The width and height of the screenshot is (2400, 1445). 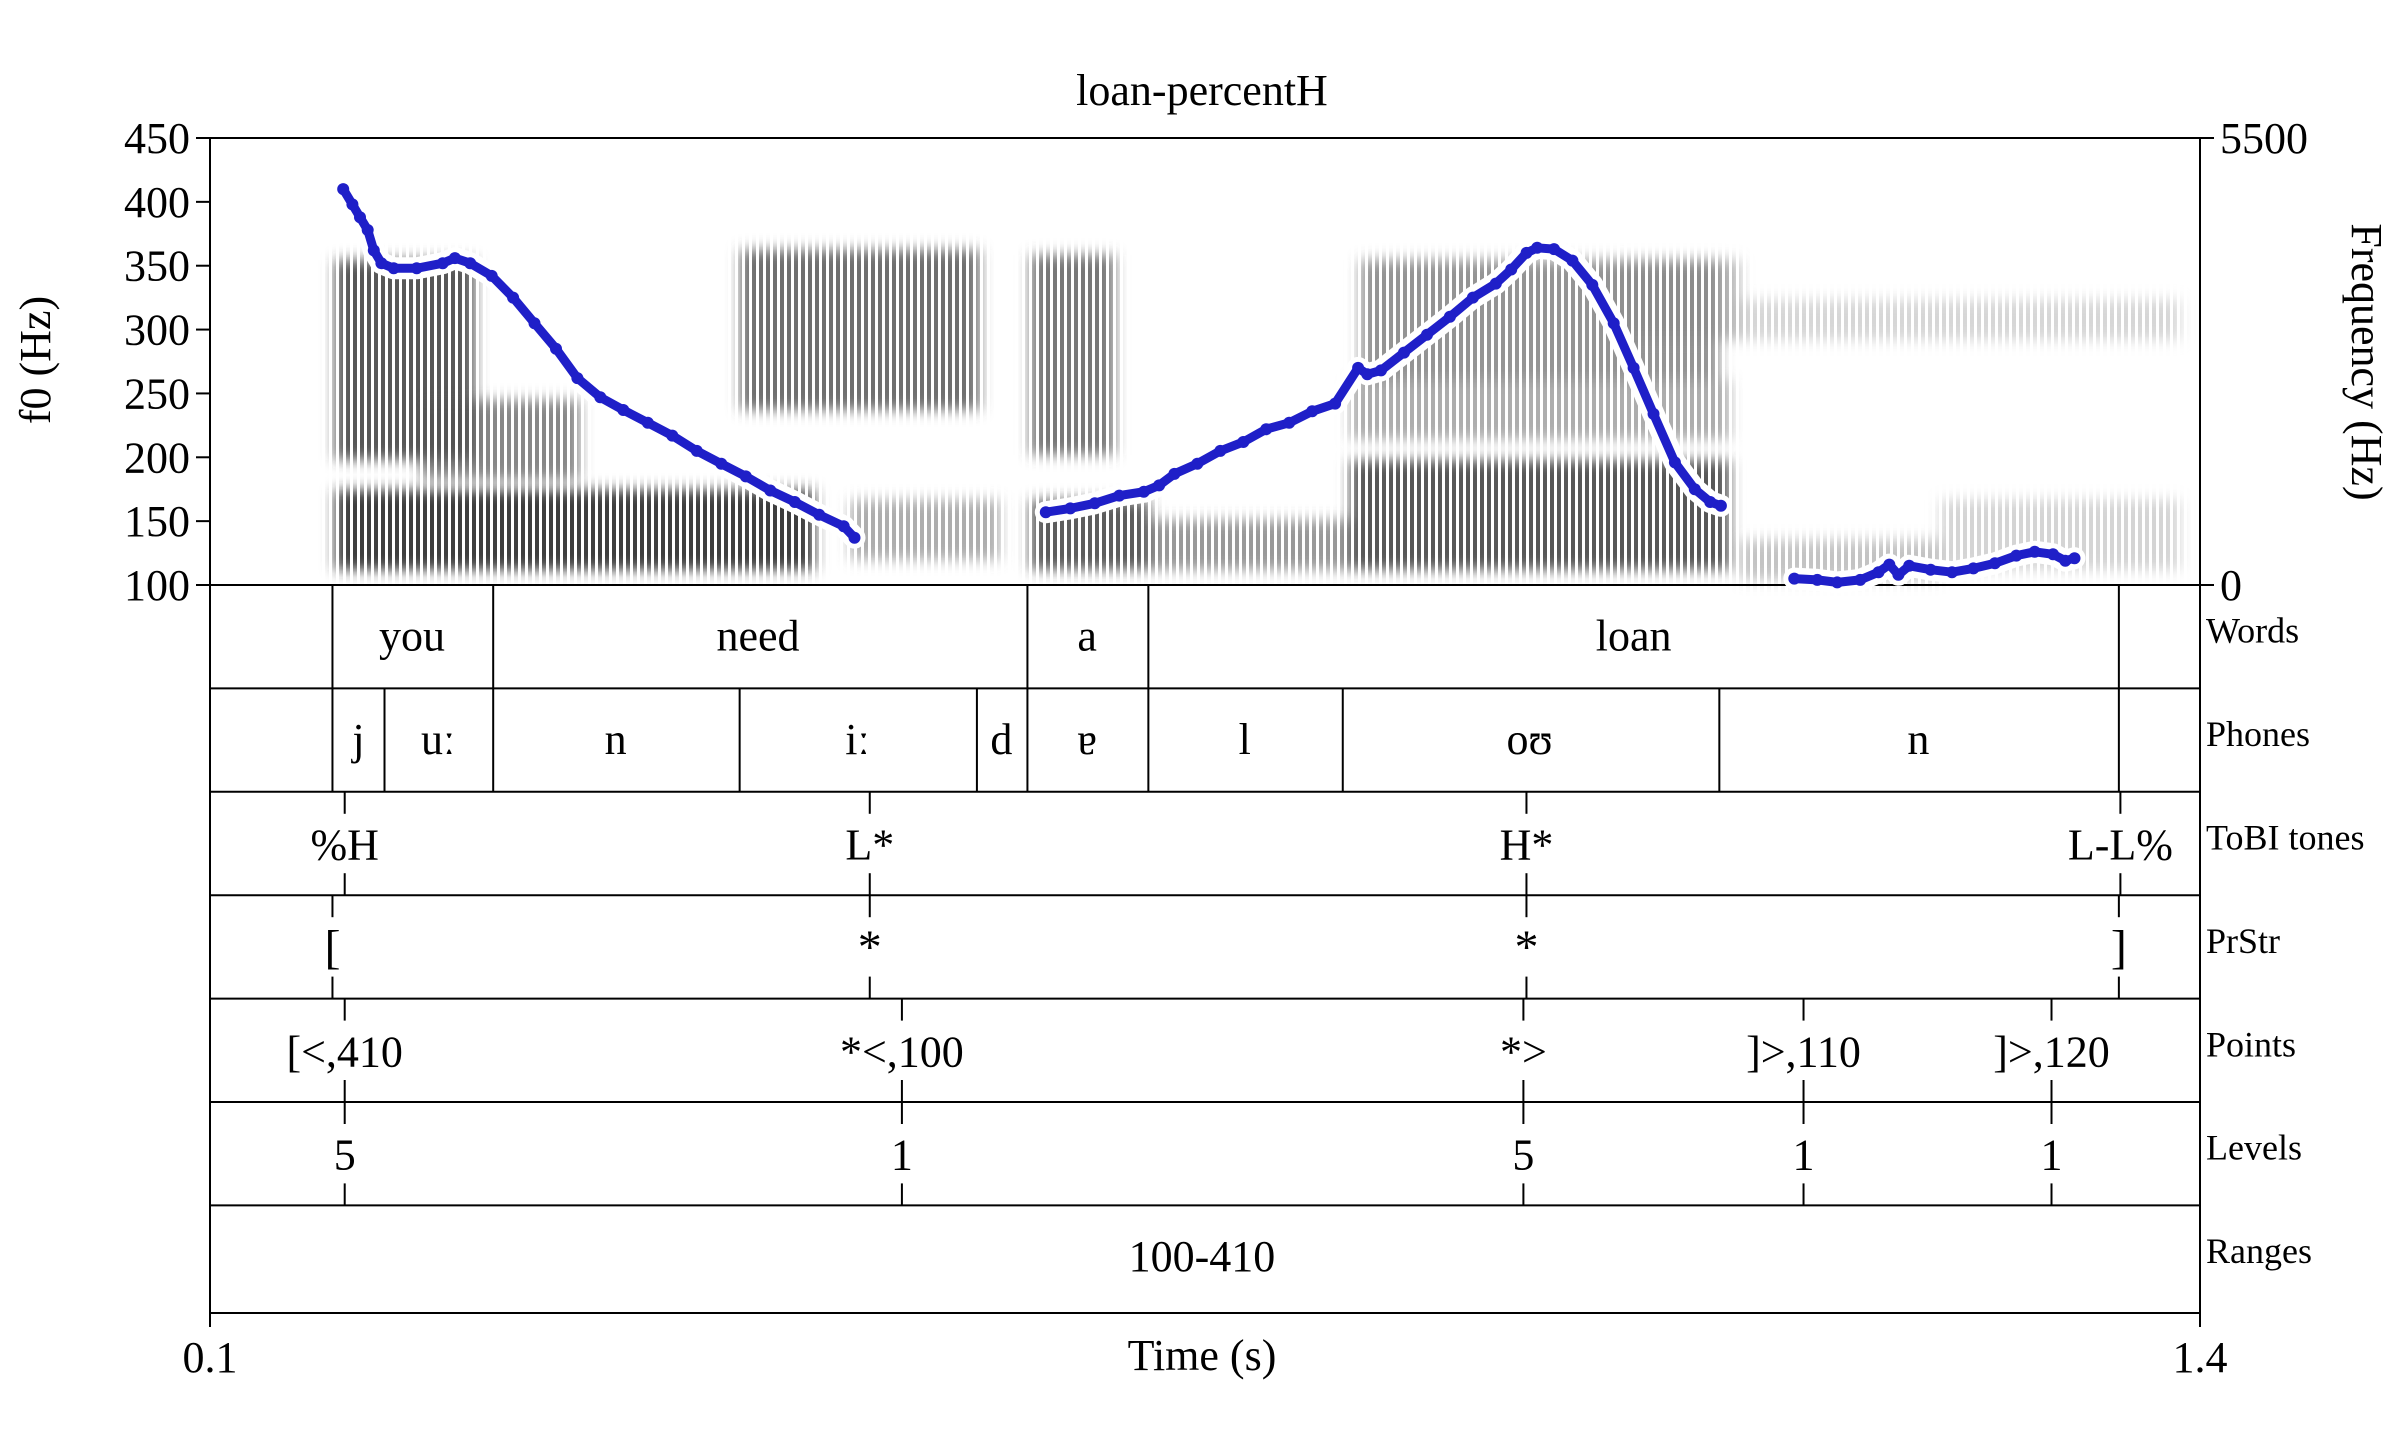 I want to click on x-axis-title: Time (s), so click(x=1202, y=1355).